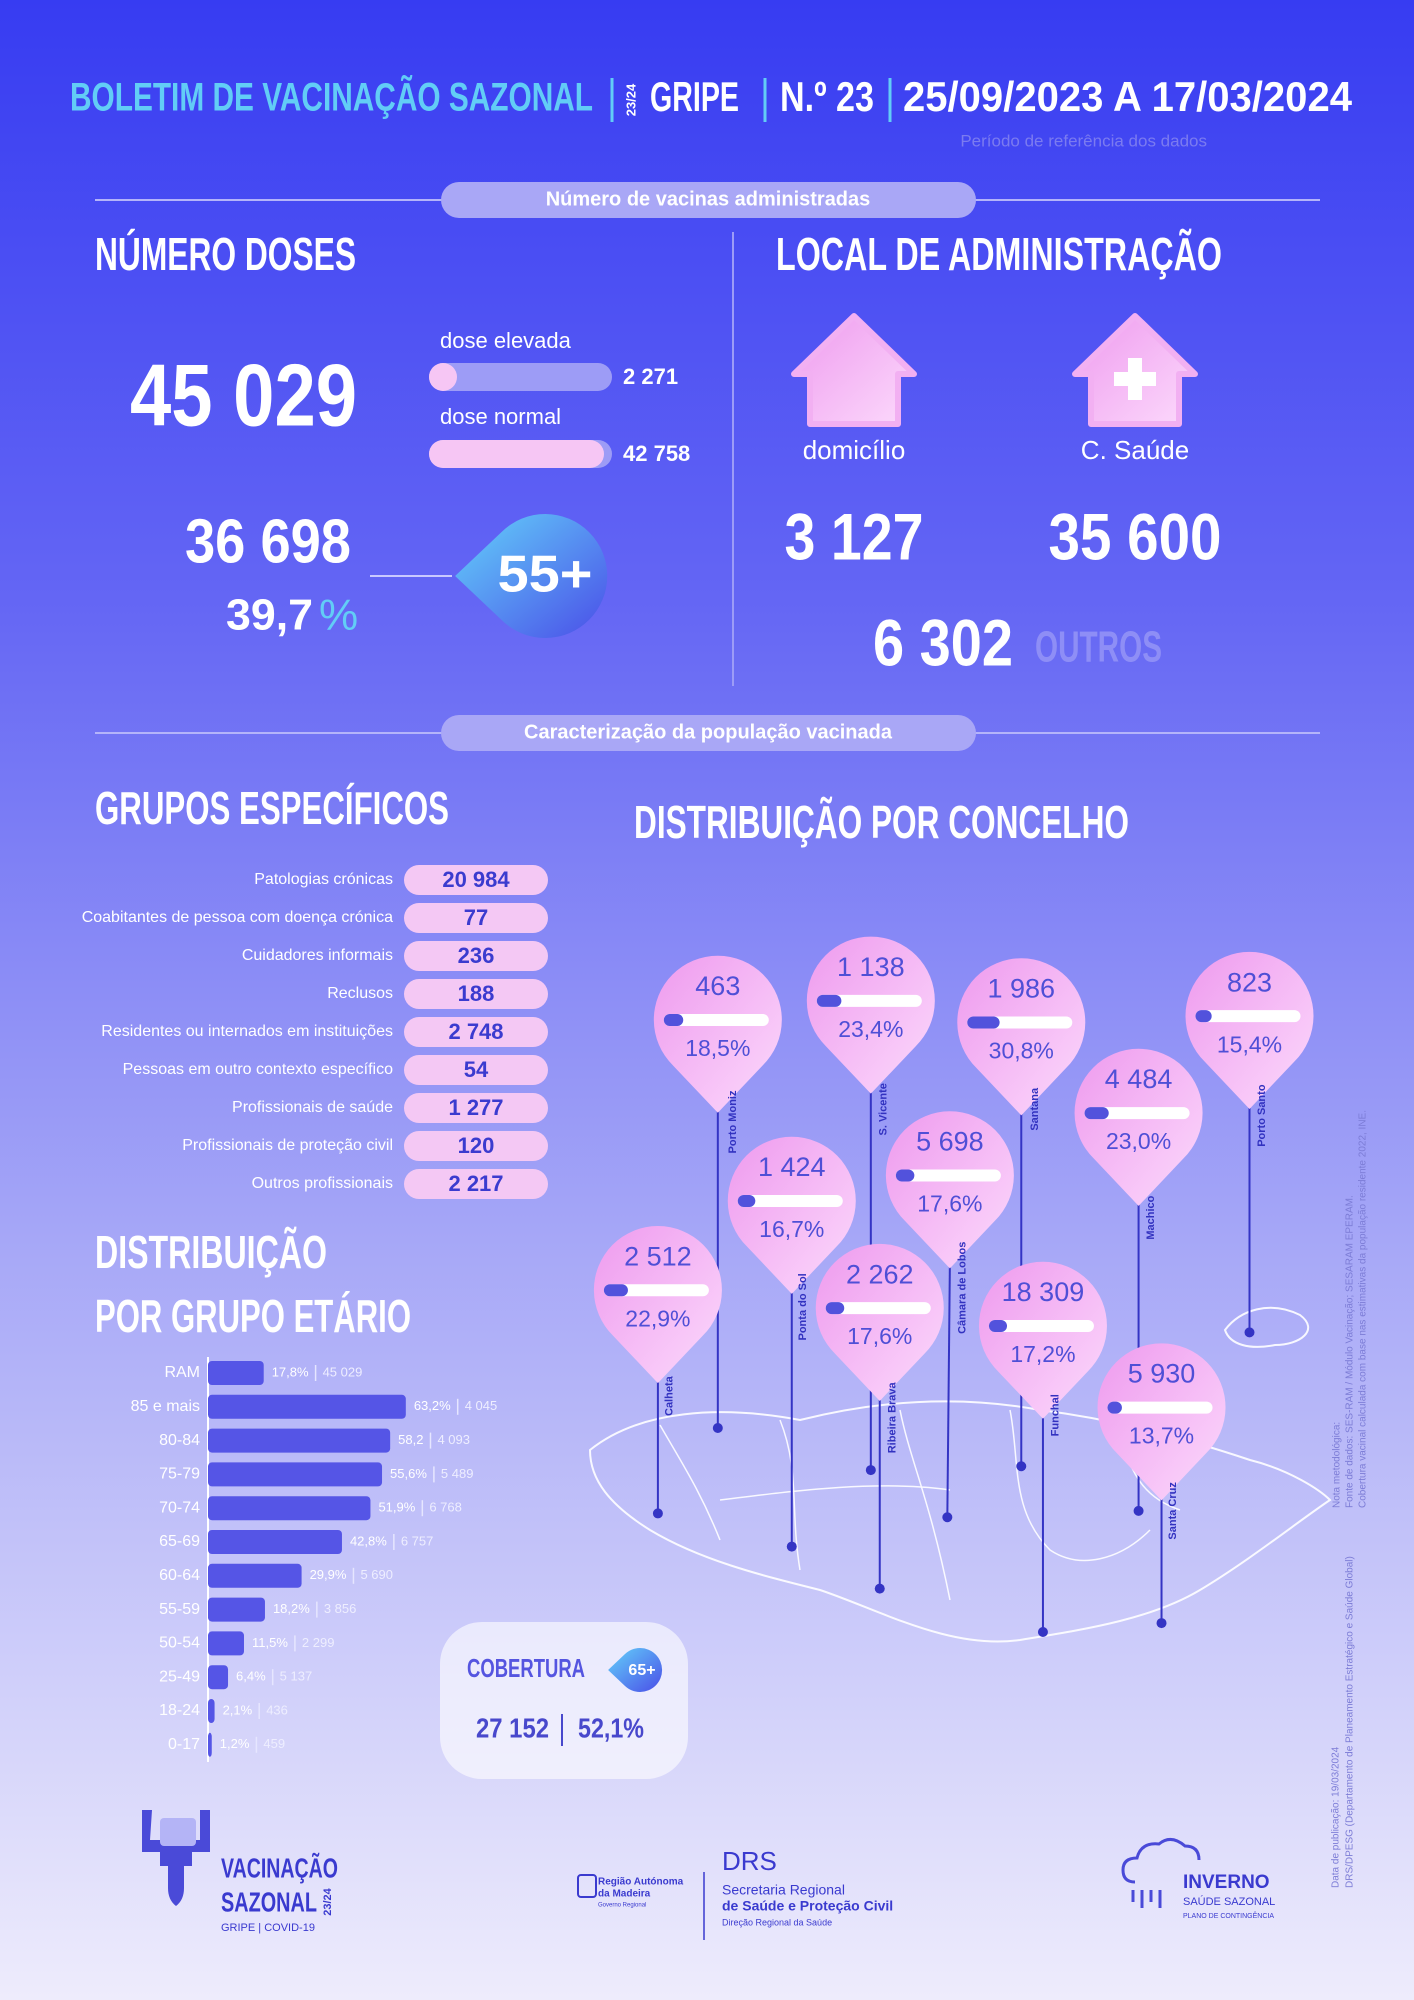  I want to click on pin-count: 463, so click(717, 986).